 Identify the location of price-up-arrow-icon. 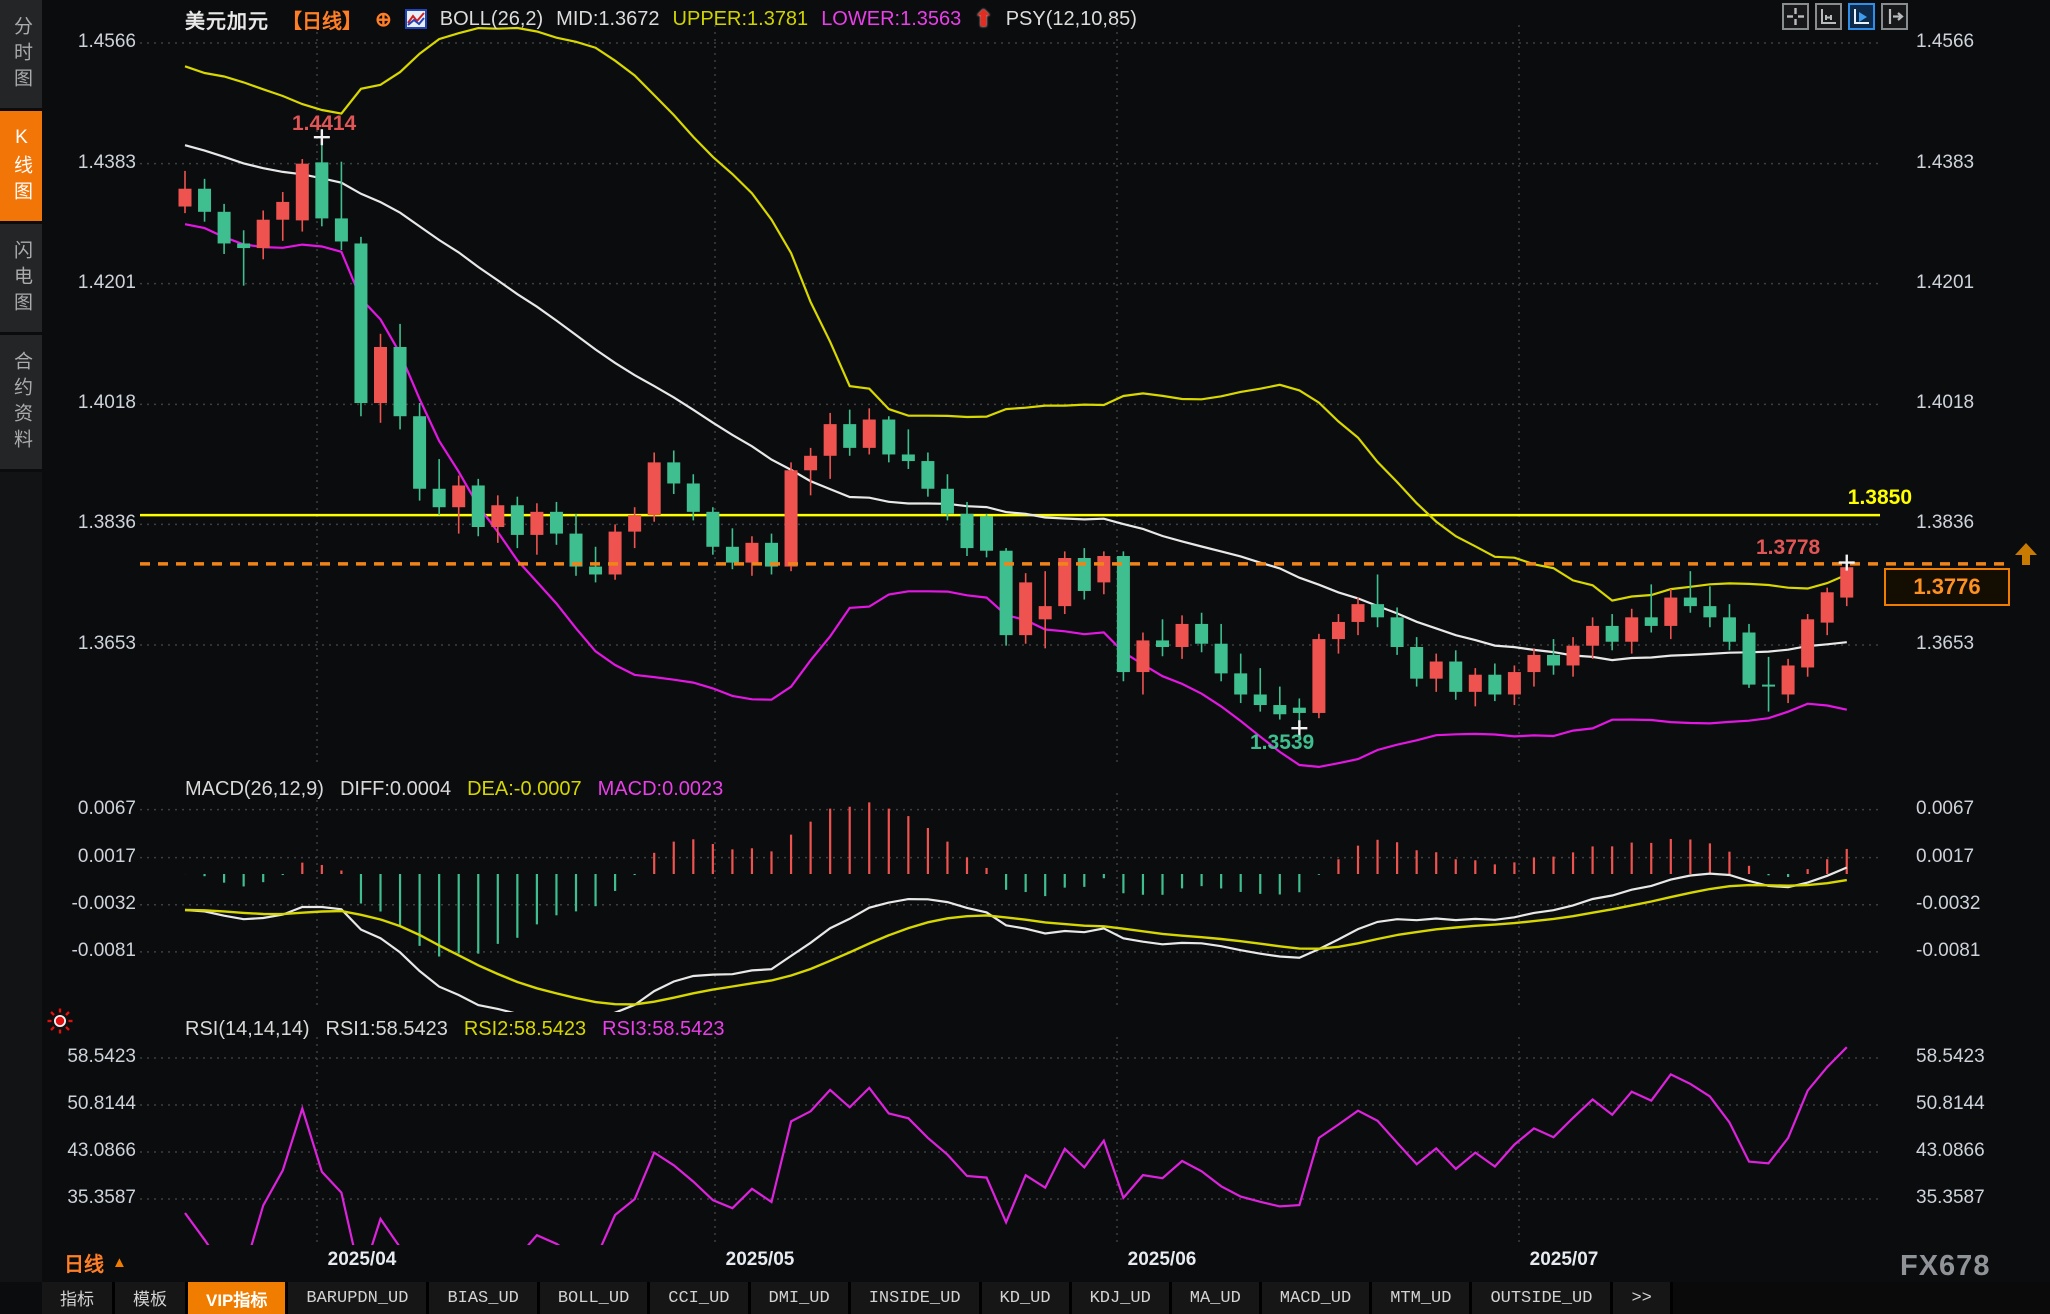
(2026, 556).